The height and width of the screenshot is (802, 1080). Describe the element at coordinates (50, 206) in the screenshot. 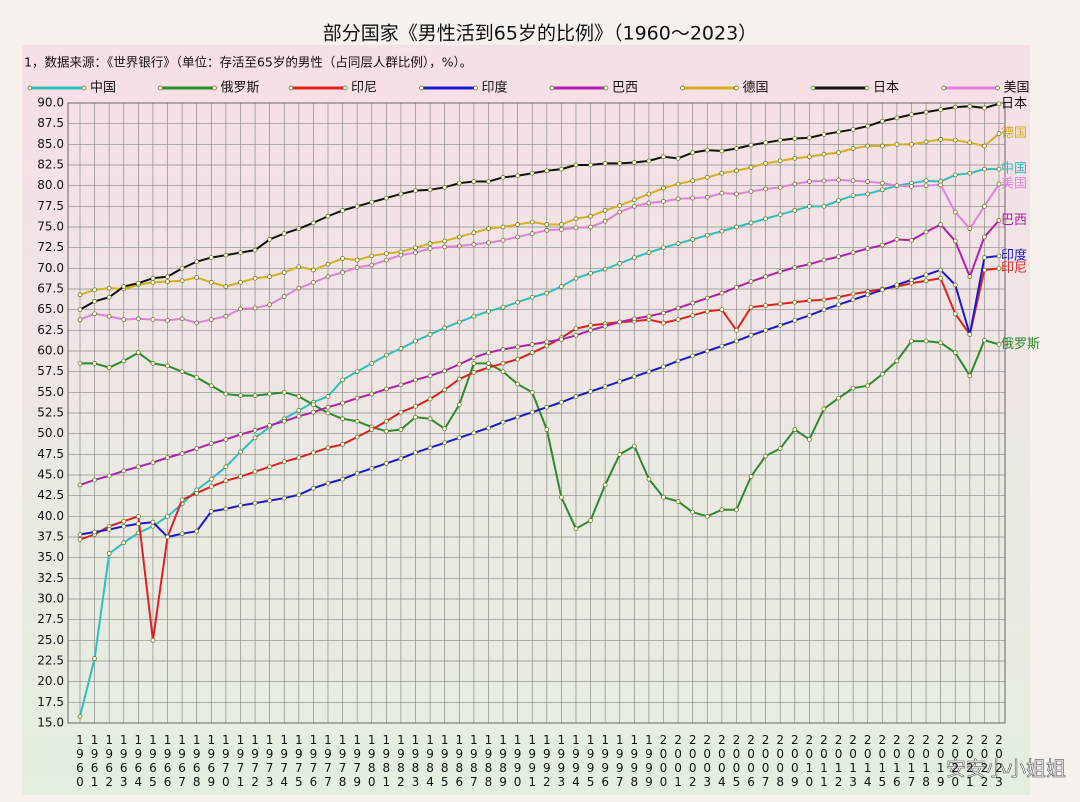

I see `y-tick-label: 77.5` at that location.